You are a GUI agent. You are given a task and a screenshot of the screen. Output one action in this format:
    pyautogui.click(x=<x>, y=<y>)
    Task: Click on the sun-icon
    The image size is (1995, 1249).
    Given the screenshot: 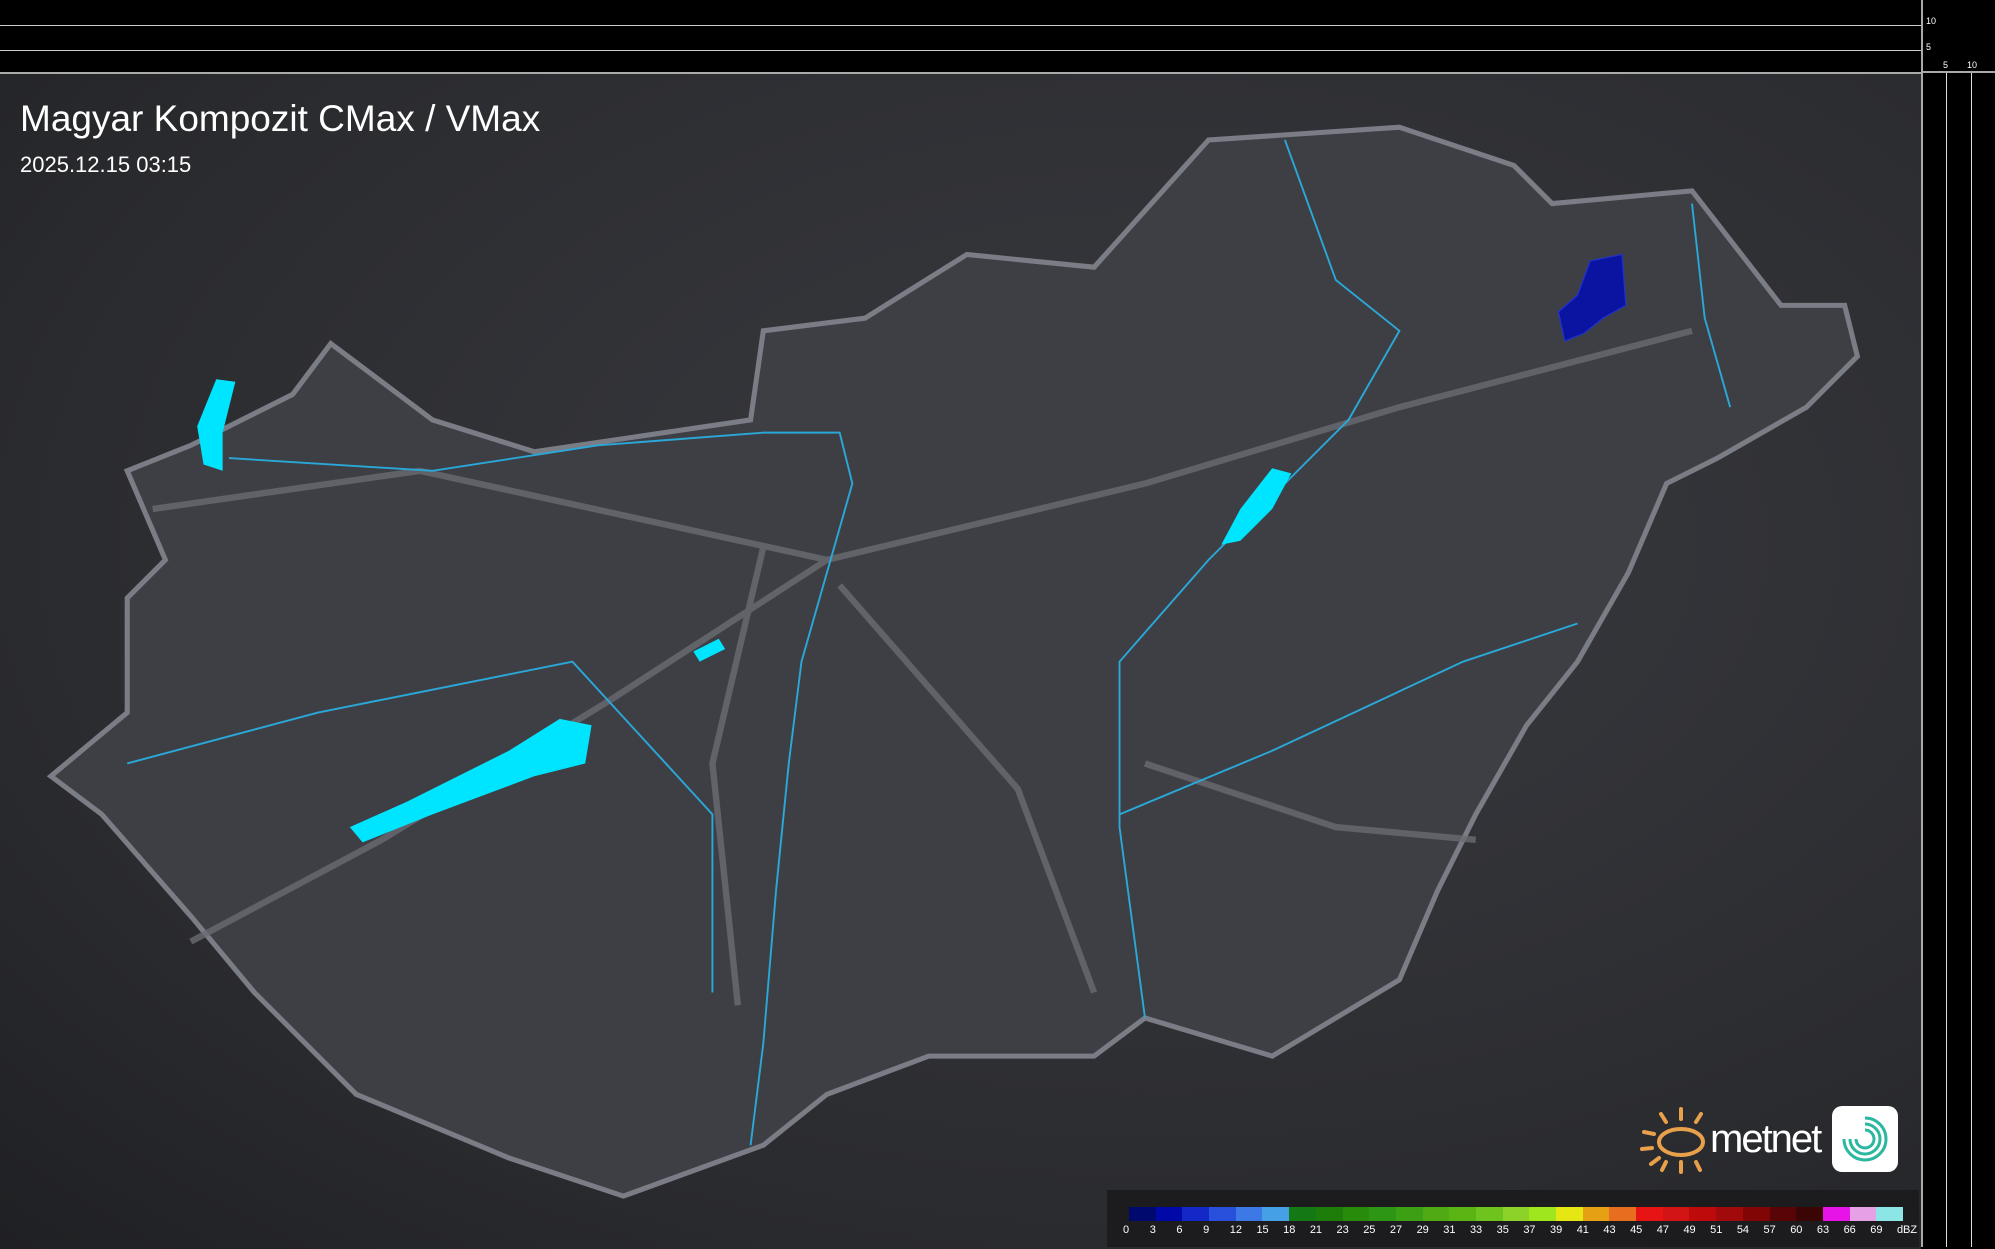 What is the action you would take?
    pyautogui.click(x=1672, y=1140)
    